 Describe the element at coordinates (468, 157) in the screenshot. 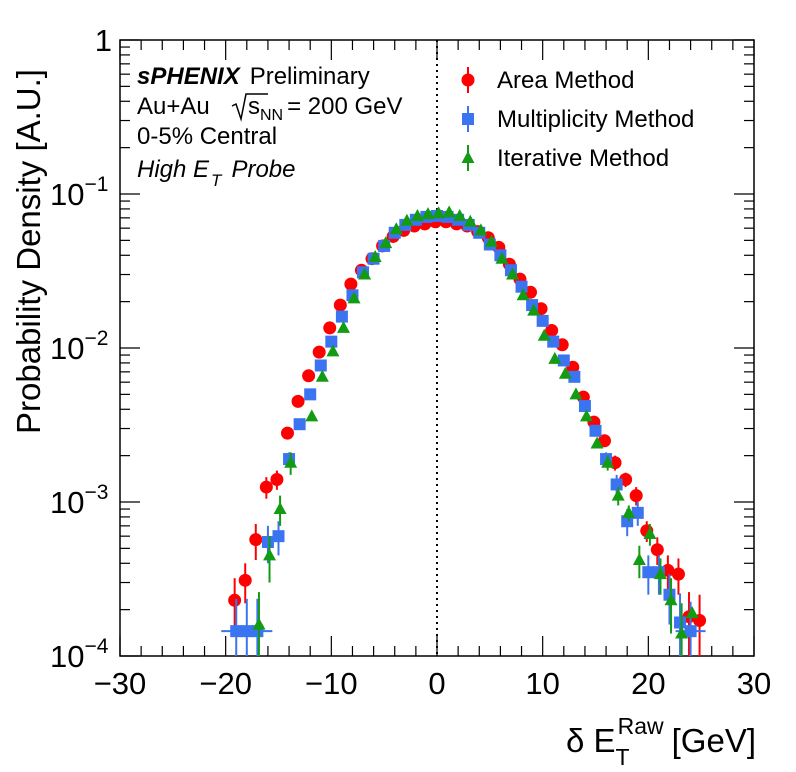

I see `legend-marker-triangle` at that location.